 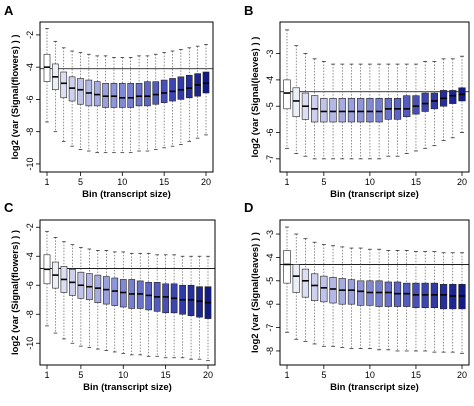 I want to click on y-axis-label: log2 (var (Signal(leaves) ) ), so click(x=255, y=292).